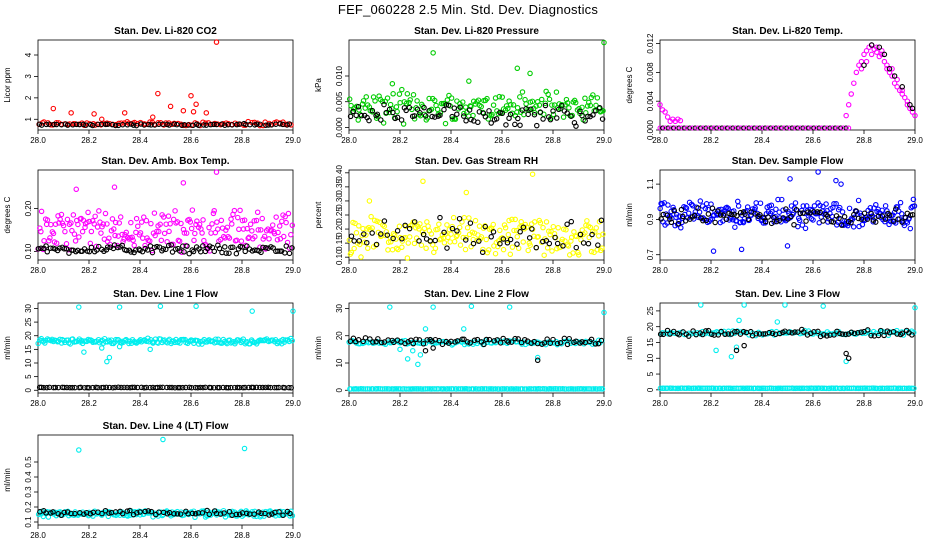  Describe the element at coordinates (629, 215) in the screenshot. I see `y-axis-label: ml/min` at that location.